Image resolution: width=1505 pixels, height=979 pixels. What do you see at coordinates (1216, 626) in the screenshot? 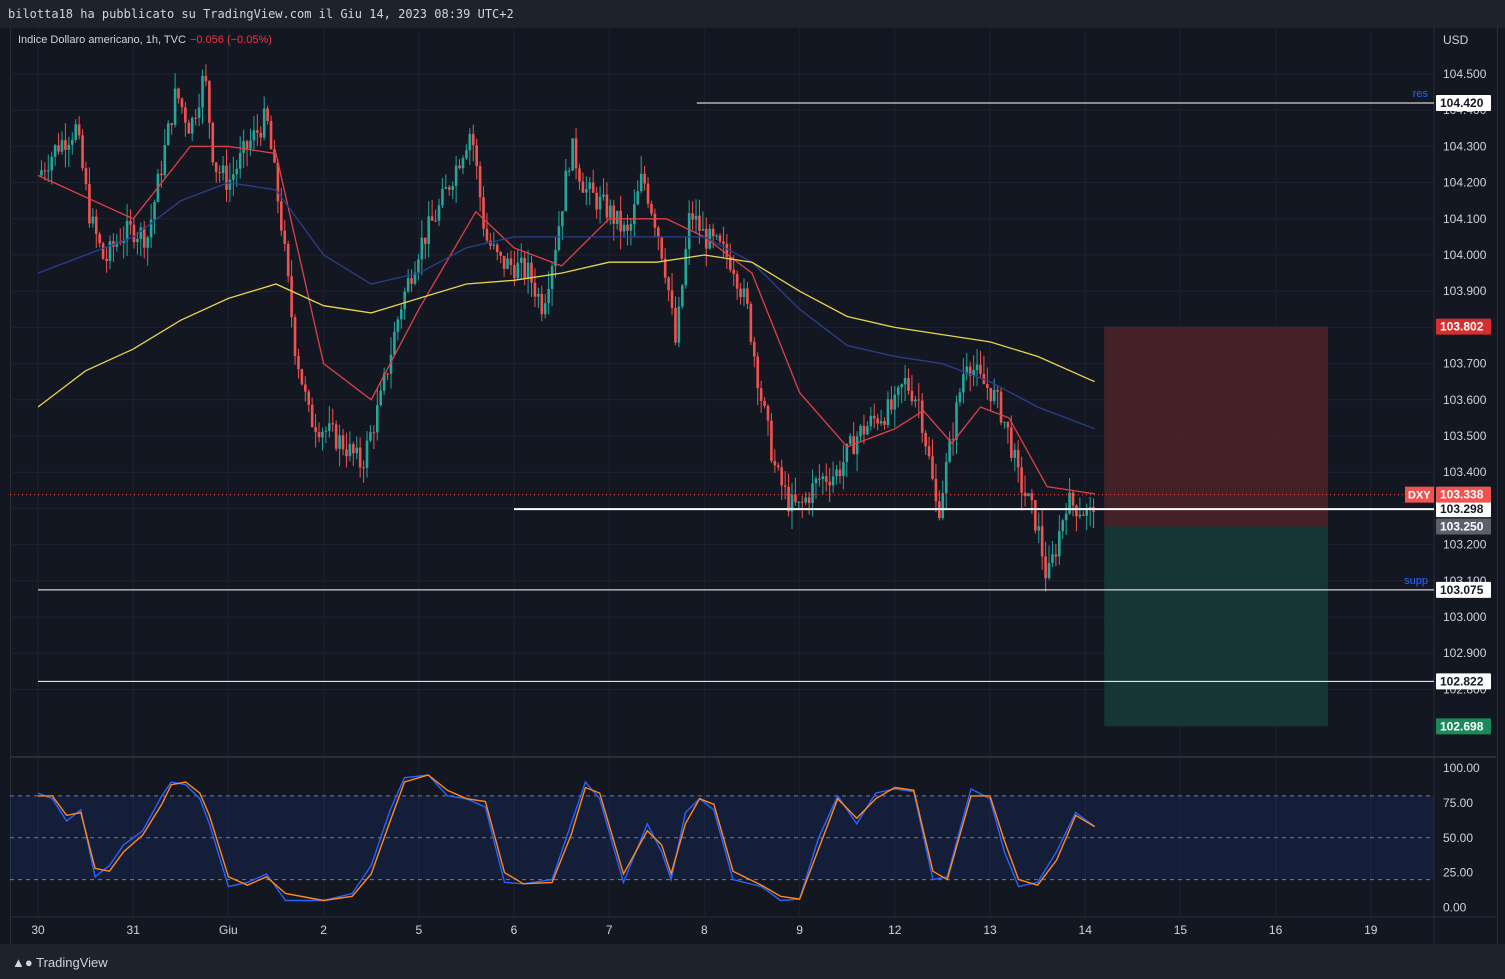
I see `take-profit-zone` at bounding box center [1216, 626].